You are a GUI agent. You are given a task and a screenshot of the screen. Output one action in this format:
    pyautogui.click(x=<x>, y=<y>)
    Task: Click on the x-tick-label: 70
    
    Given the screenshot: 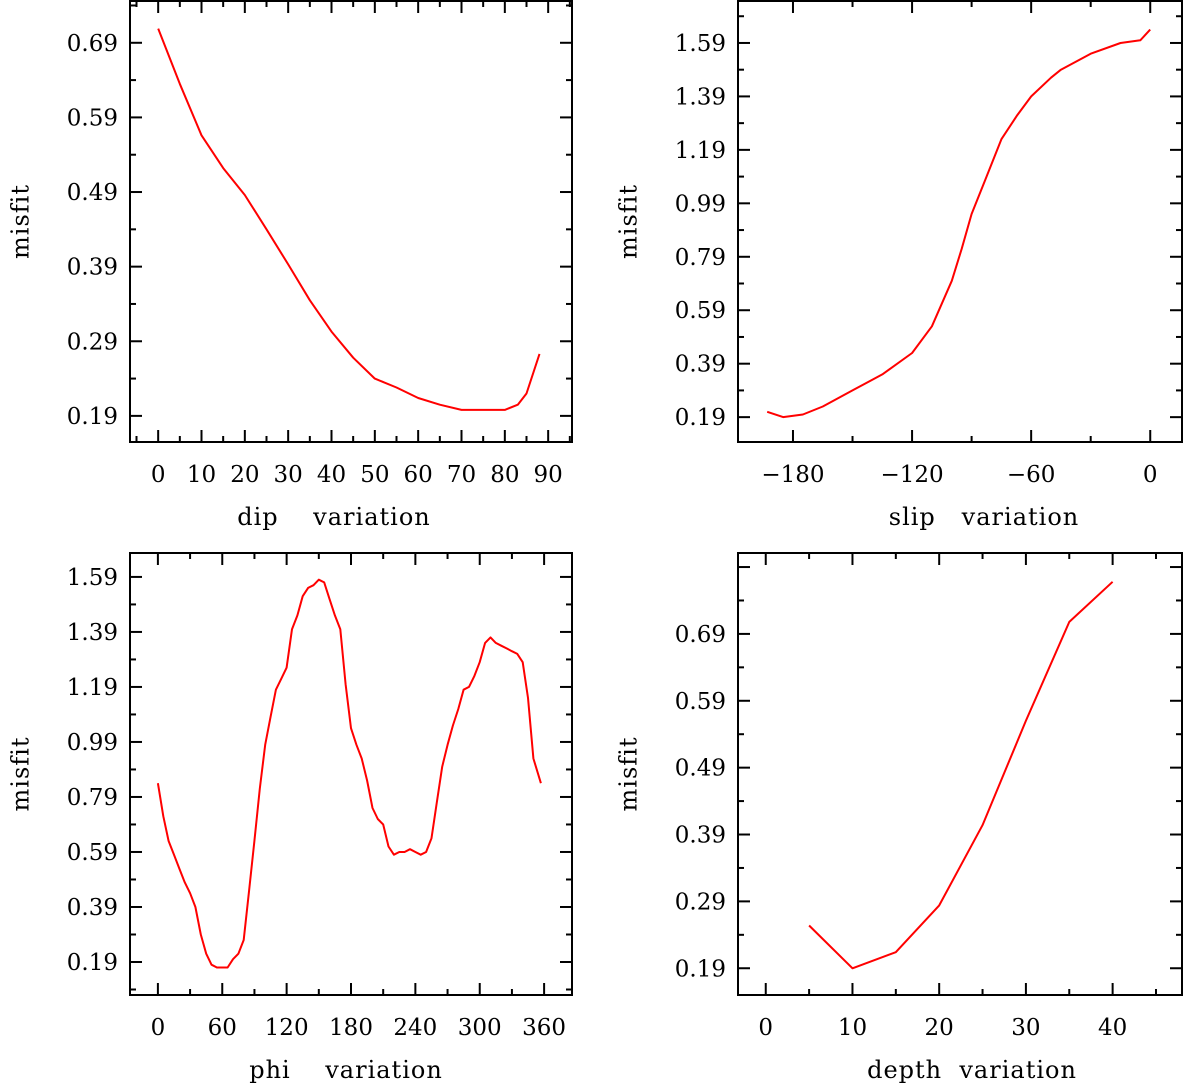 What is the action you would take?
    pyautogui.click(x=461, y=475)
    